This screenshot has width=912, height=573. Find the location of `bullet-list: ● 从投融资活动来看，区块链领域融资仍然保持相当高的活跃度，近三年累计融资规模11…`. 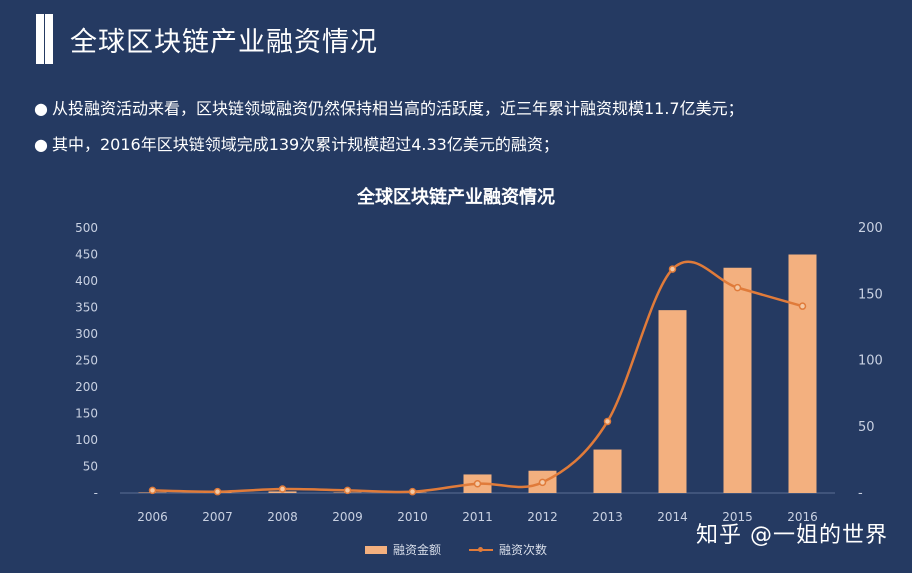

bullet-list: ● 从投融资活动来看，区块链领域融资仍然保持相当高的活跃度，近三年累计融资规模11… is located at coordinates (389, 131).